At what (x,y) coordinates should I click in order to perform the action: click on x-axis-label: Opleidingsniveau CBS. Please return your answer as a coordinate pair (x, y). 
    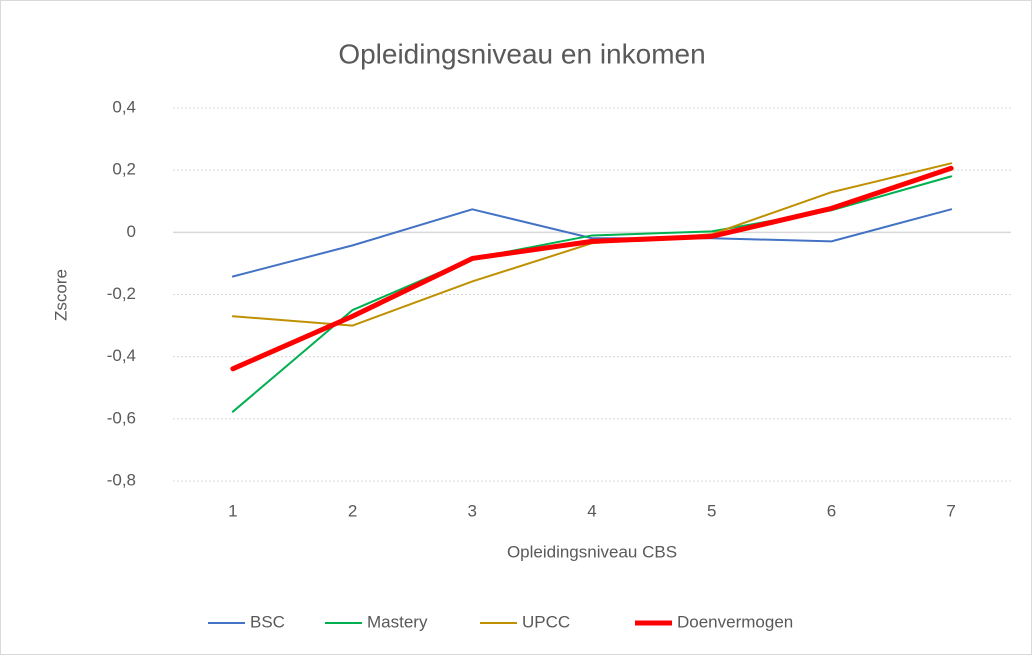
    Looking at the image, I should click on (592, 551).